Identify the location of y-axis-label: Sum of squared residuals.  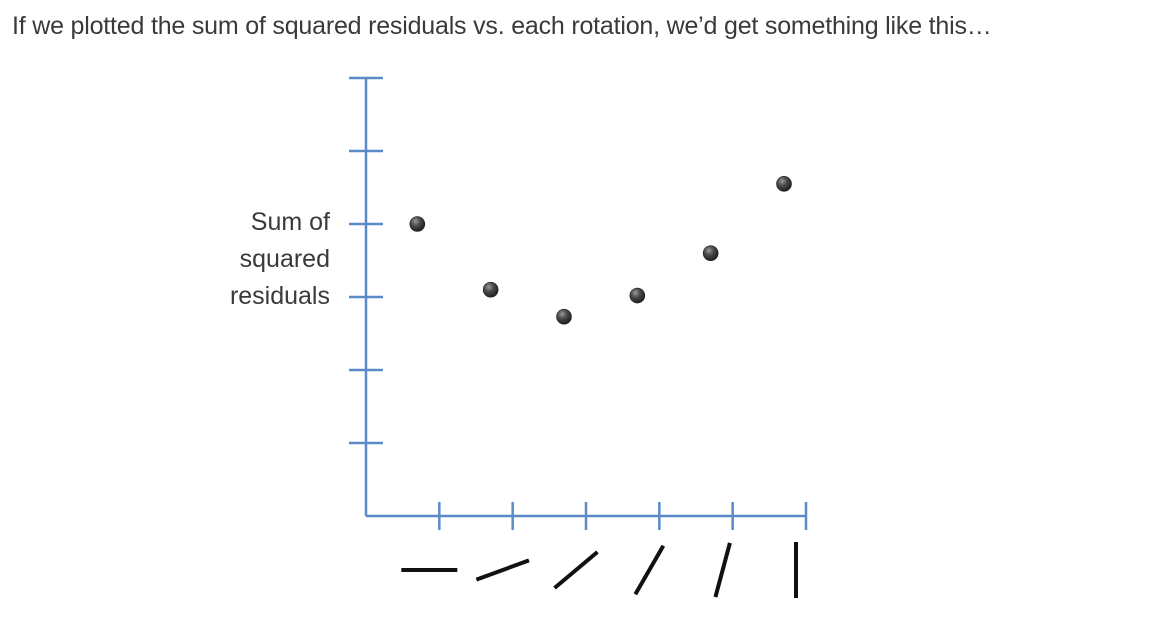
(255, 259).